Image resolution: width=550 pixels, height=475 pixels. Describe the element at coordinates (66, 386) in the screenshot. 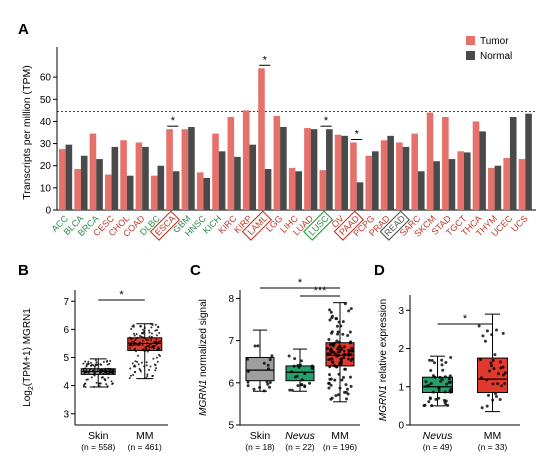

I see `y-tick-label: 4` at that location.